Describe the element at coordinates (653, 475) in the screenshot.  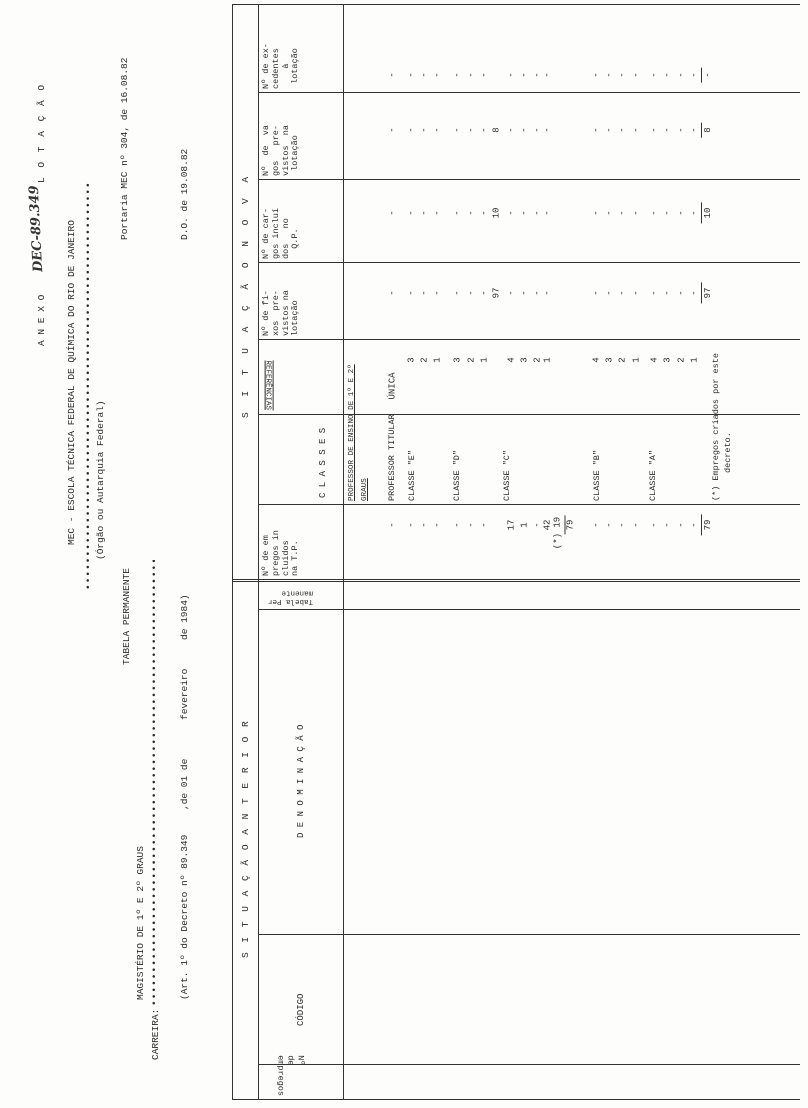
I see `class-label: CLASSE "A"` at that location.